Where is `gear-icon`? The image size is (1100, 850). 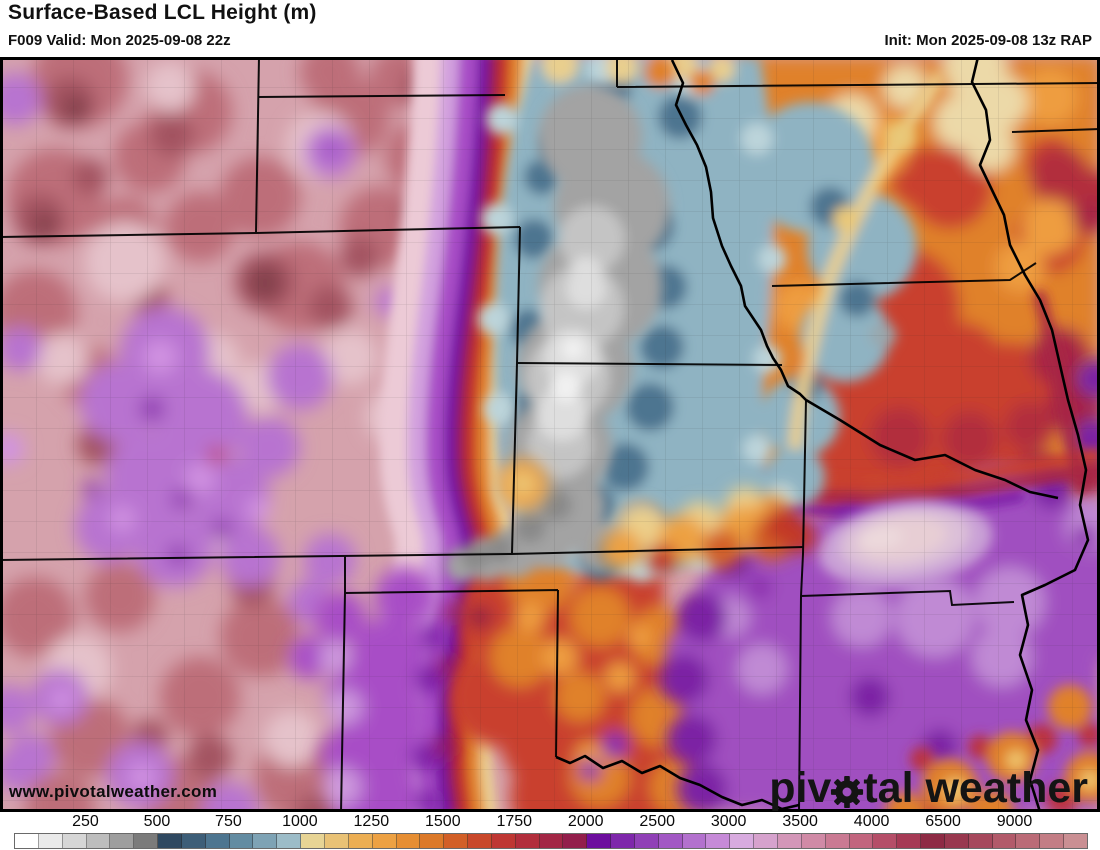
gear-icon is located at coordinates (847, 791).